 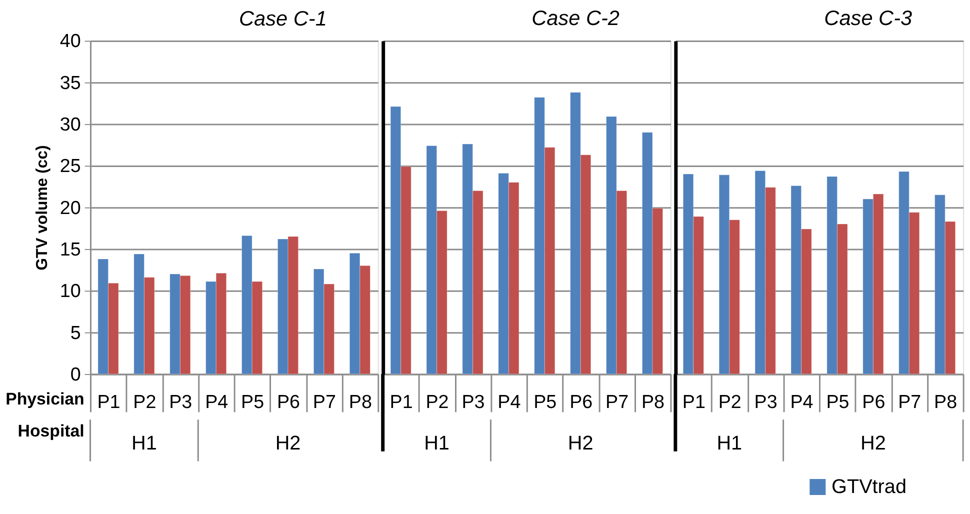 I want to click on y-tick-label: 40, so click(x=70, y=41).